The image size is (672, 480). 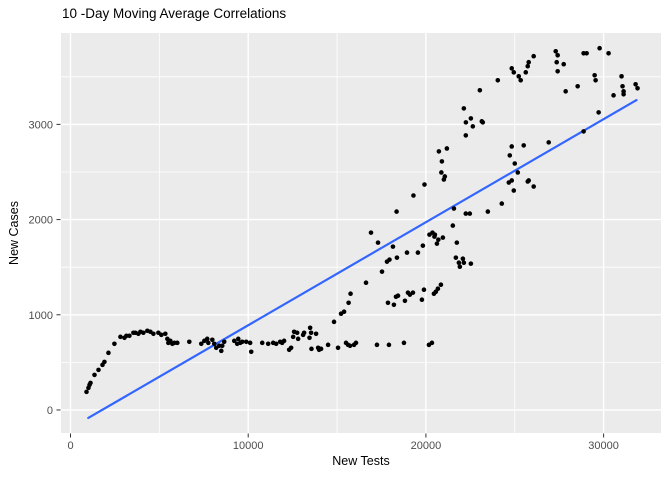 I want to click on x-axis-title: New Tests, so click(x=361, y=461).